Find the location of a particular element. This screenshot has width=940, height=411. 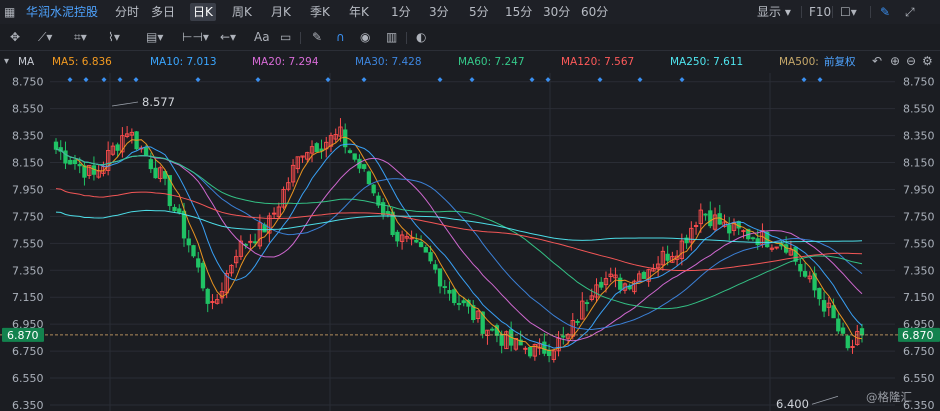

tab-5min: 5分 is located at coordinates (479, 12).